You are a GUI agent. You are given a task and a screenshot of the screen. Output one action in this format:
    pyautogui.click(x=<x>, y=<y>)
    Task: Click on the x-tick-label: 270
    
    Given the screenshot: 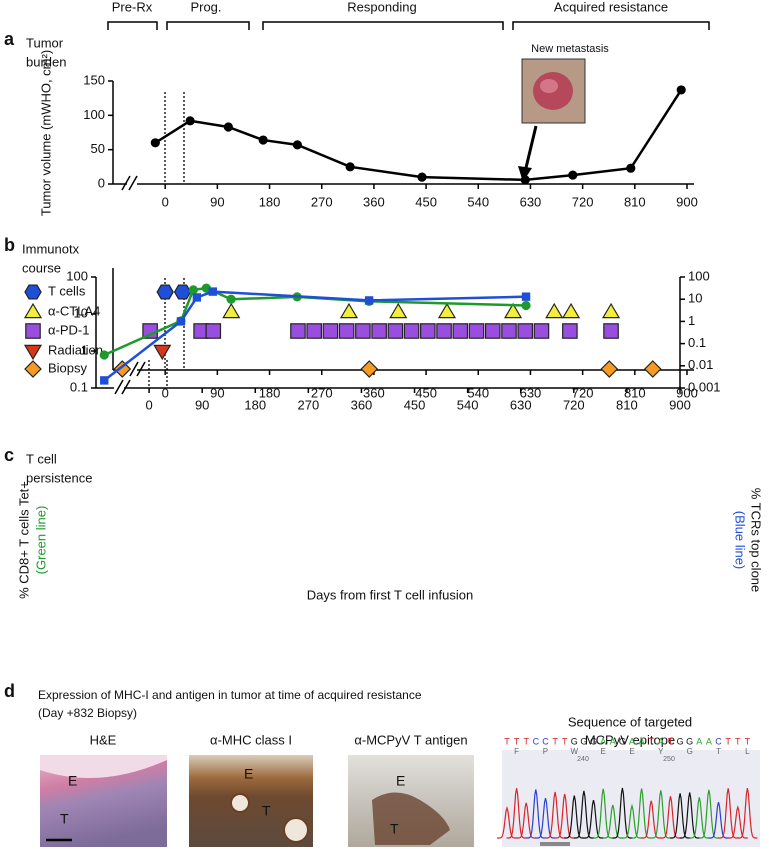 What is the action you would take?
    pyautogui.click(x=322, y=392)
    